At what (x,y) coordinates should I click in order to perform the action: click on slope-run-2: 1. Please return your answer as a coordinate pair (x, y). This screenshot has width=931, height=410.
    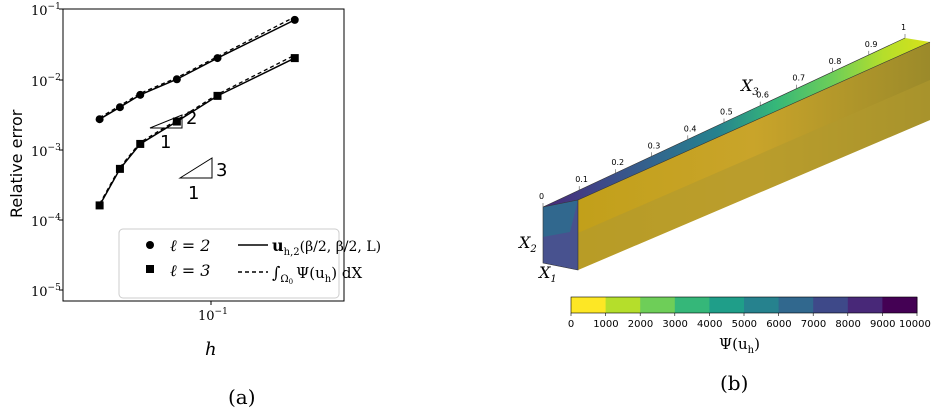
    Looking at the image, I should click on (165, 142).